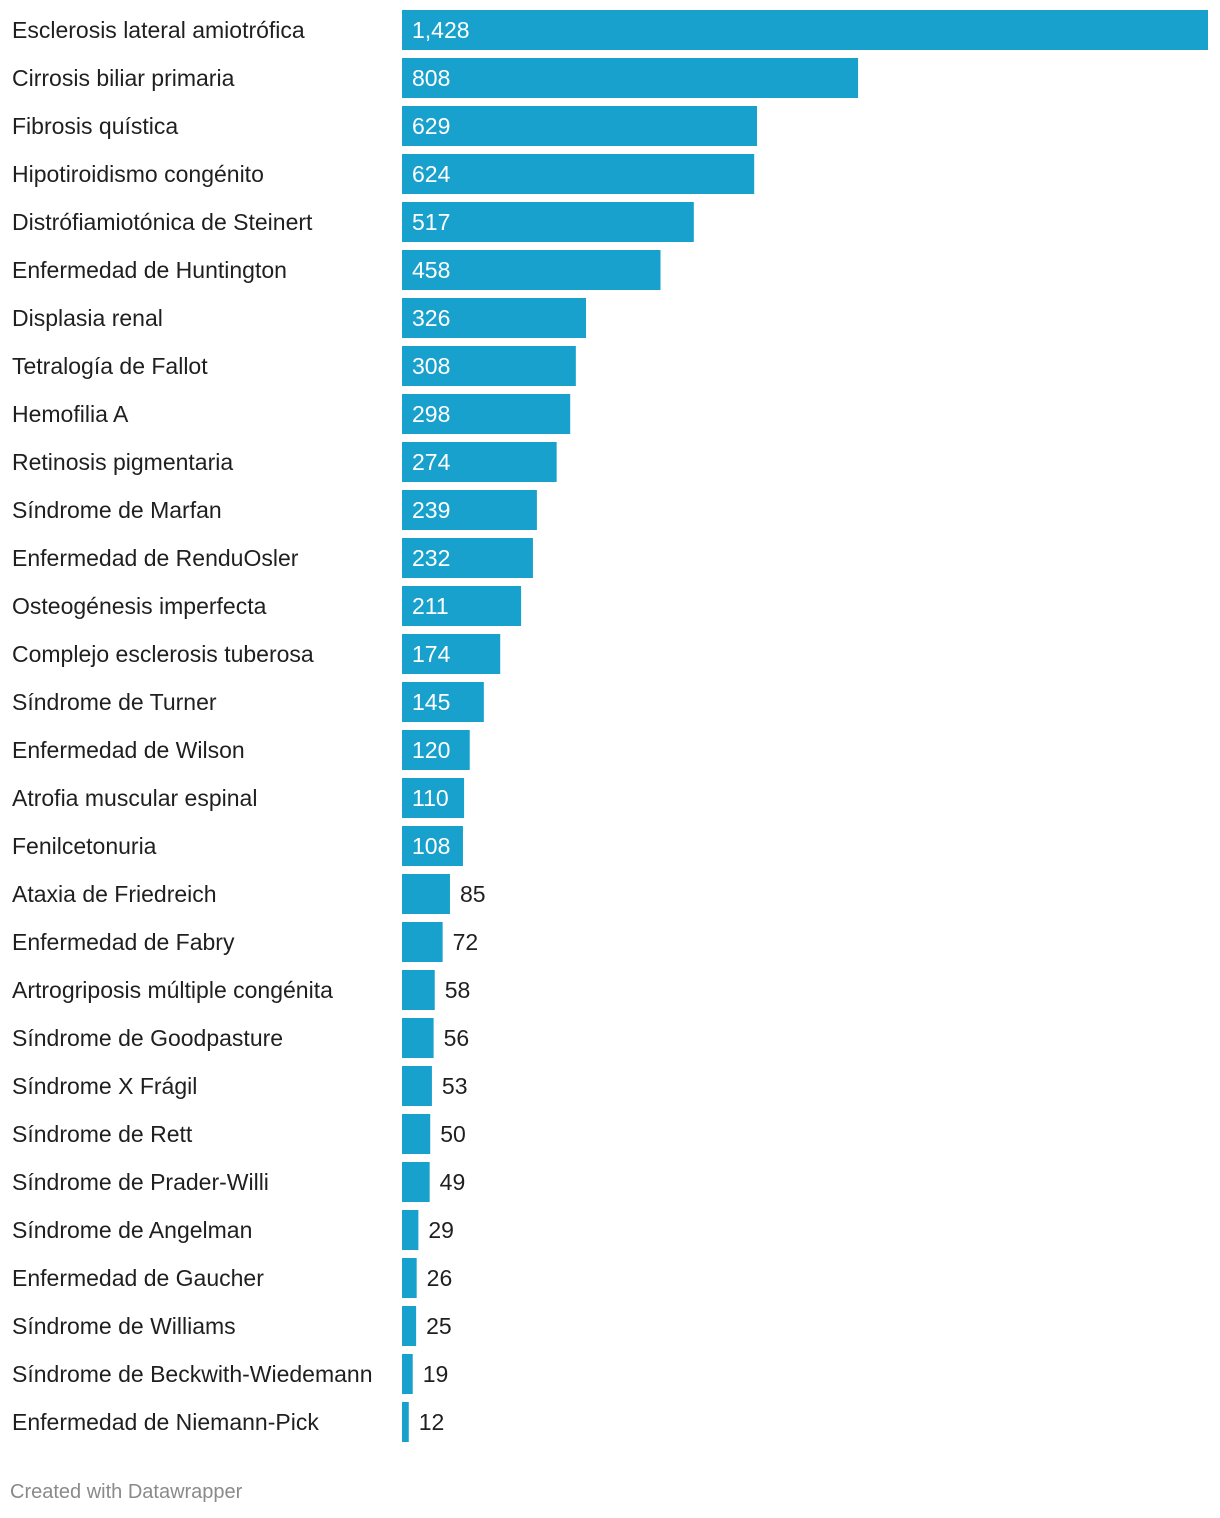 The width and height of the screenshot is (1220, 1518). Describe the element at coordinates (114, 894) in the screenshot. I see `category-label: Ataxia de Friedreich` at that location.